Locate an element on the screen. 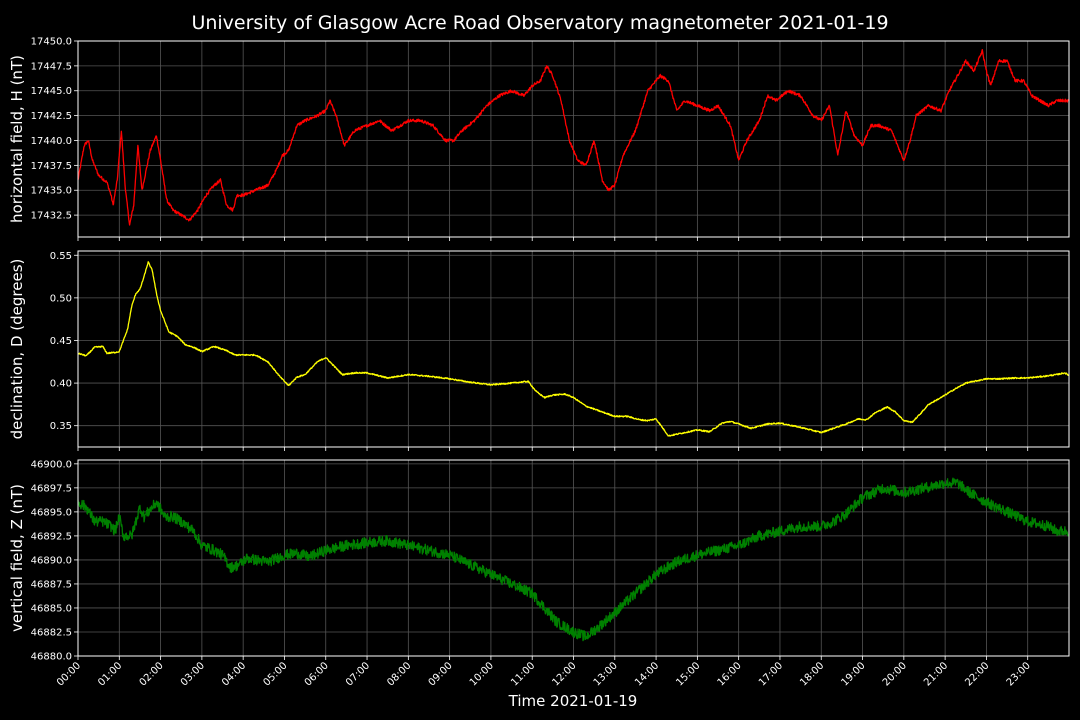  y-tick-label: 46897.5 is located at coordinates (51, 488).